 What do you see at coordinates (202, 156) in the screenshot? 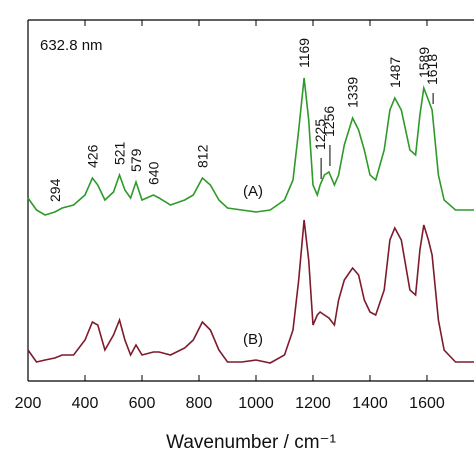
I see `peak-label: 812` at bounding box center [202, 156].